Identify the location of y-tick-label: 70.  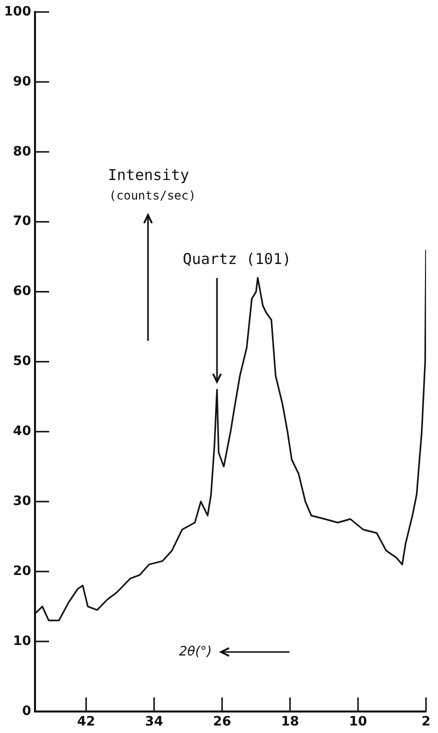
(22, 222).